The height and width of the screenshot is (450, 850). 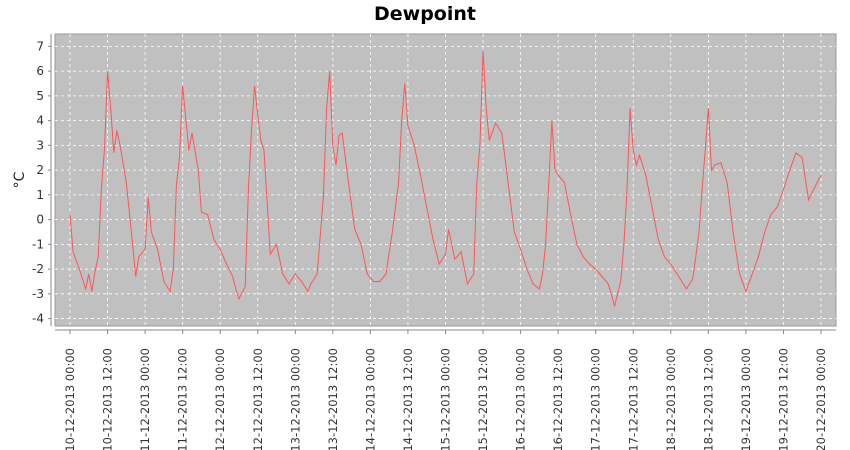 What do you see at coordinates (38, 244) in the screenshot?
I see `y-tick-label: -1` at bounding box center [38, 244].